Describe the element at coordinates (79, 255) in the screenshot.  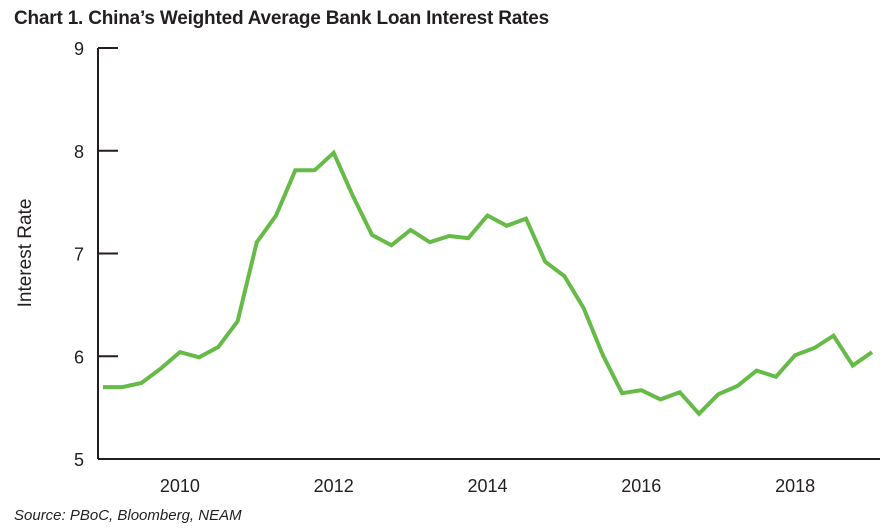
I see `y-tick-label: 7` at that location.